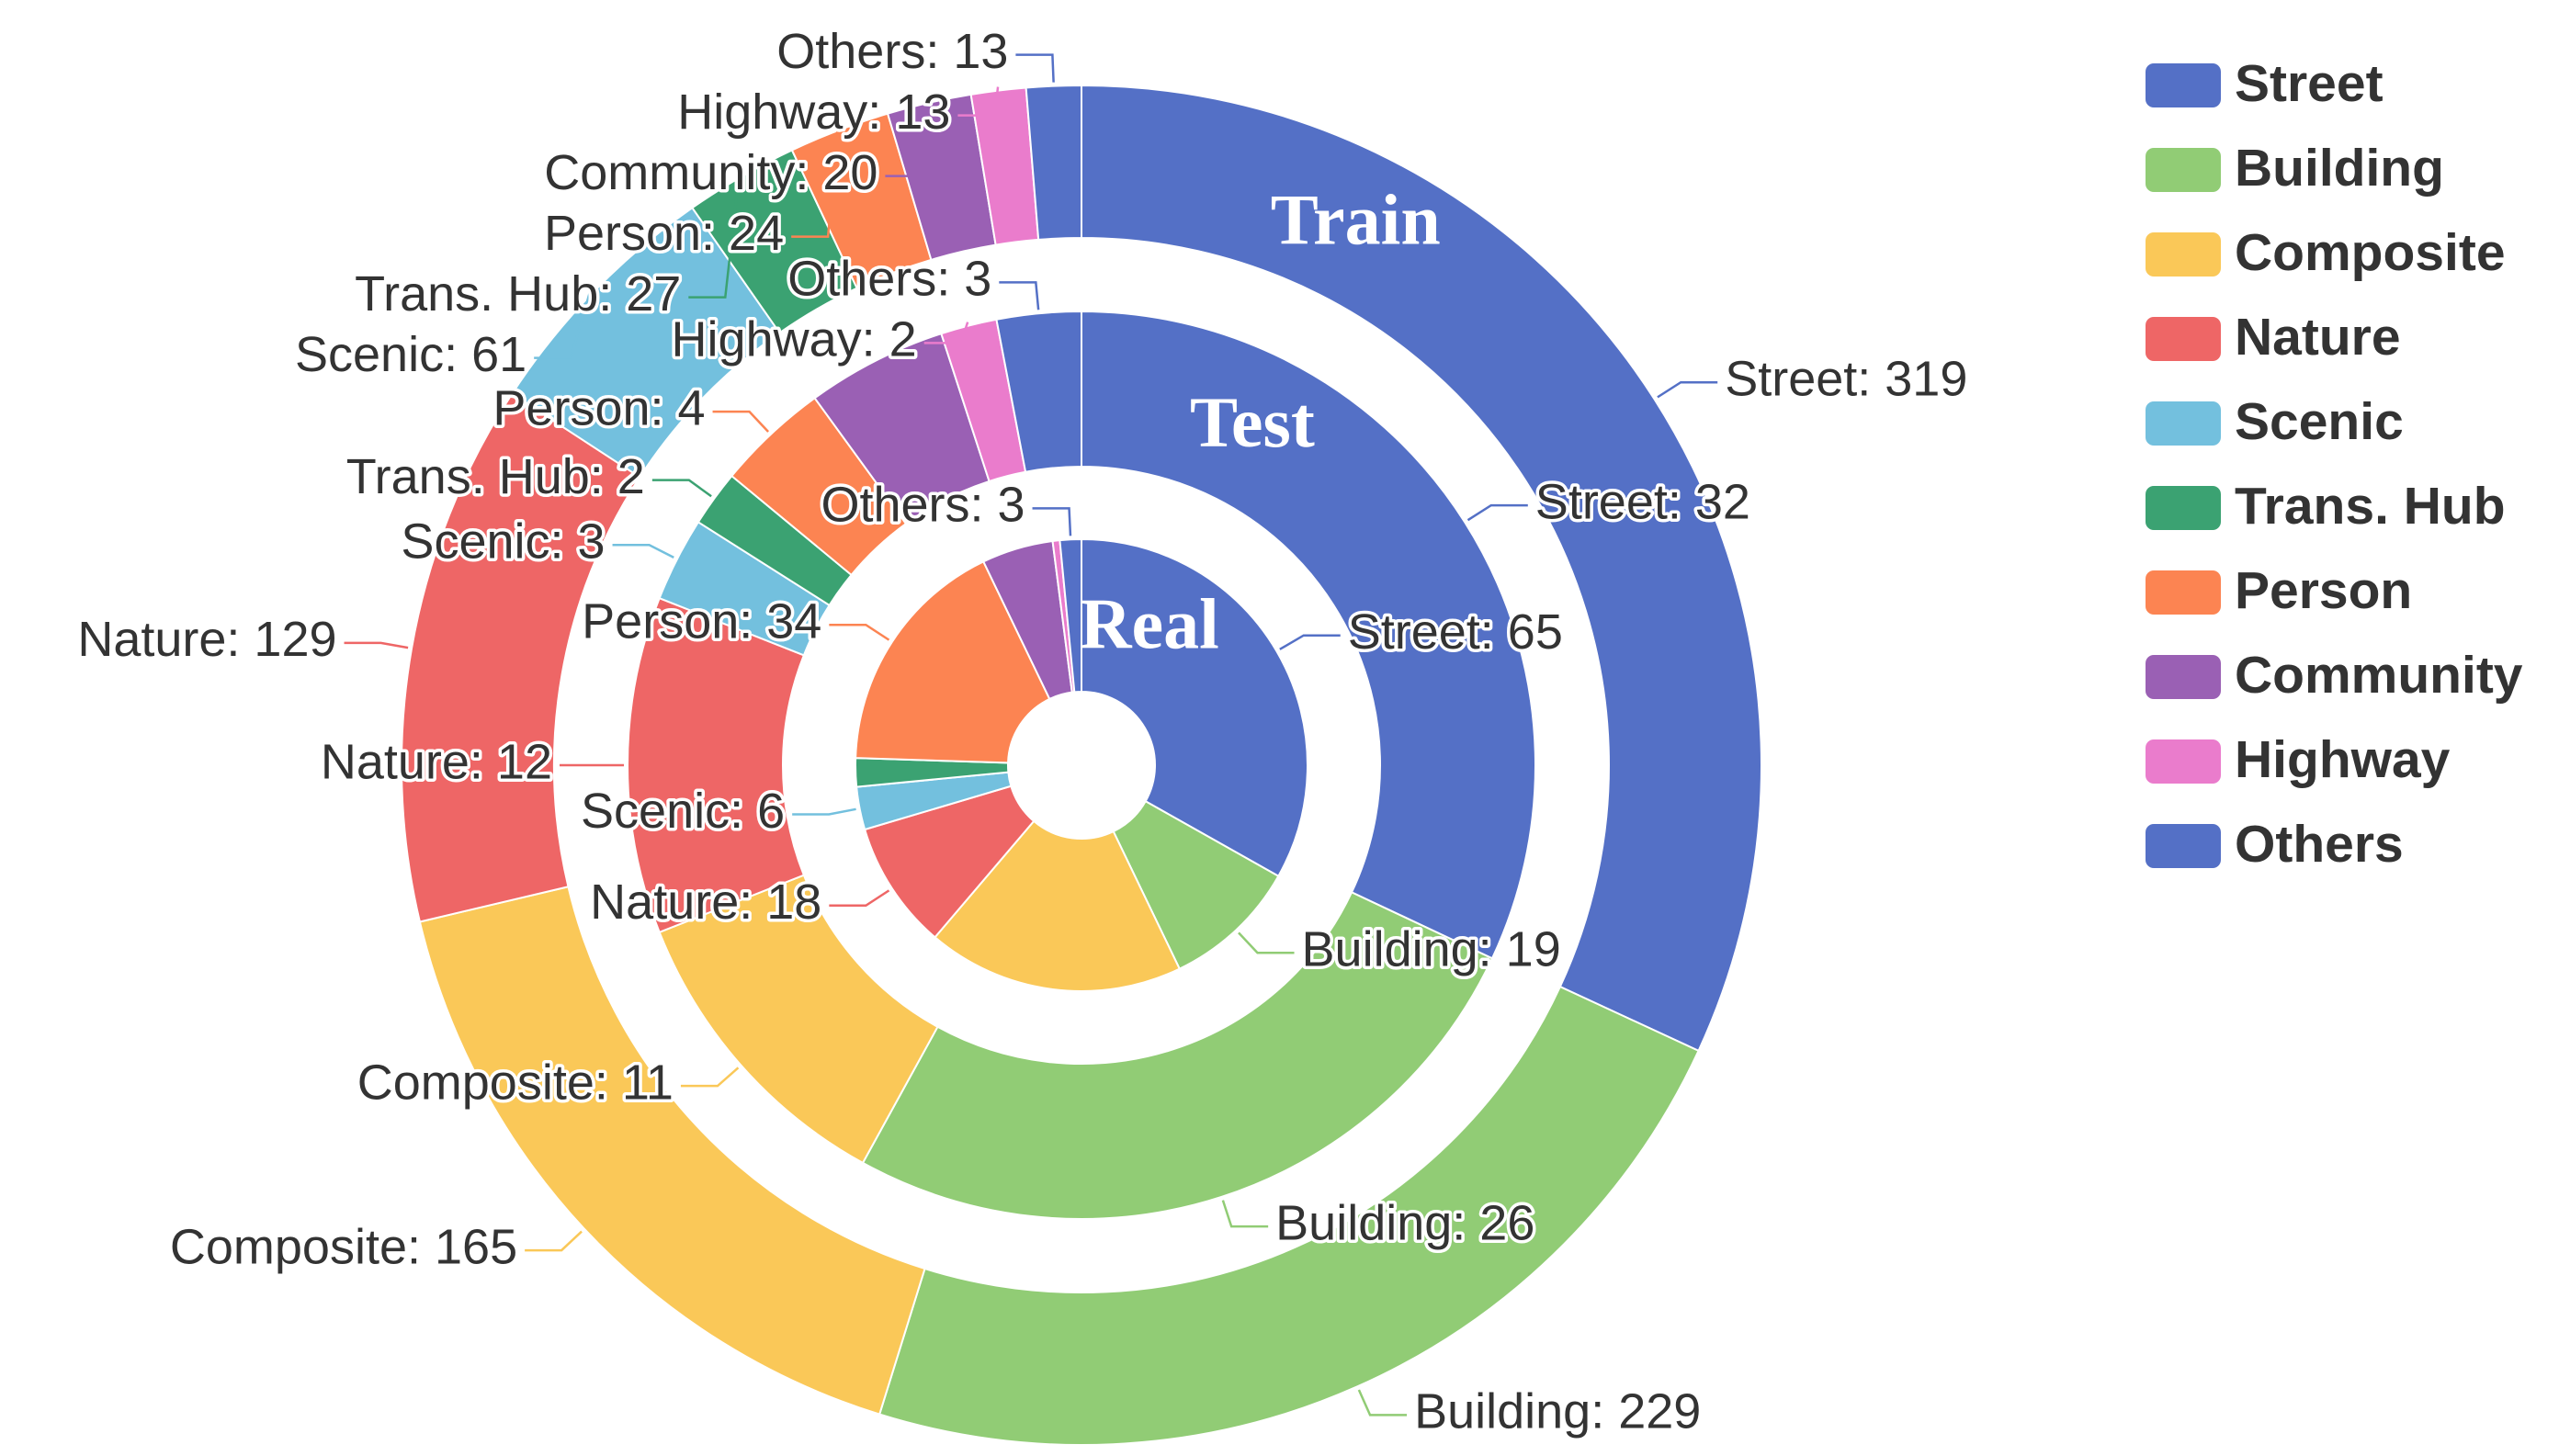 The height and width of the screenshot is (1456, 2559). Describe the element at coordinates (705, 902) in the screenshot. I see `data-label: Nature: 18` at that location.